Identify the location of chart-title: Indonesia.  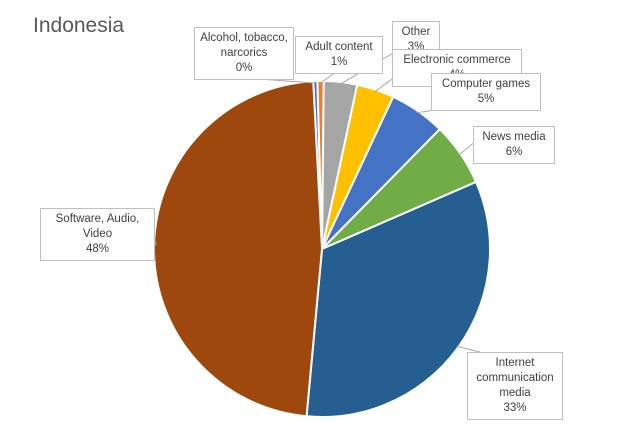
(79, 25).